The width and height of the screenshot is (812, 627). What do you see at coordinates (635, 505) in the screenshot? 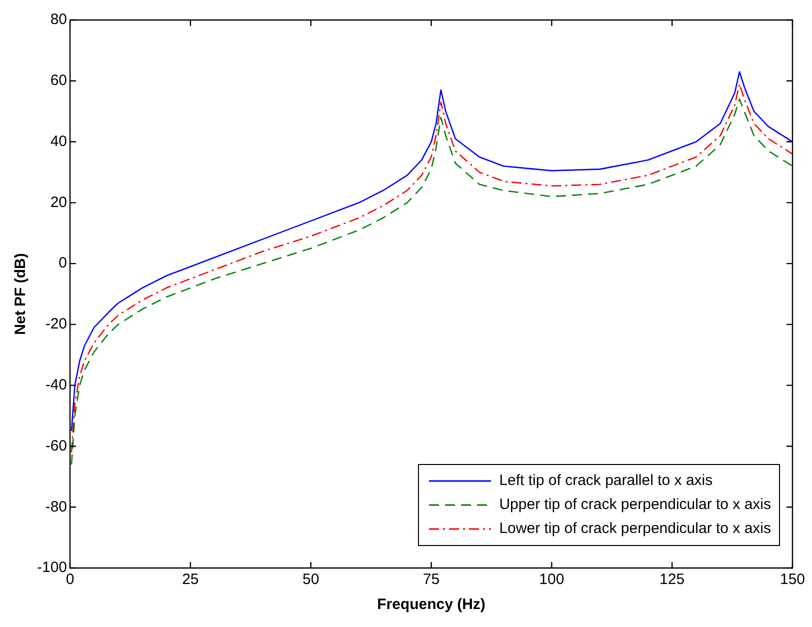
I see `legend-label: Upper tip of crack perpendicular to x axis` at bounding box center [635, 505].